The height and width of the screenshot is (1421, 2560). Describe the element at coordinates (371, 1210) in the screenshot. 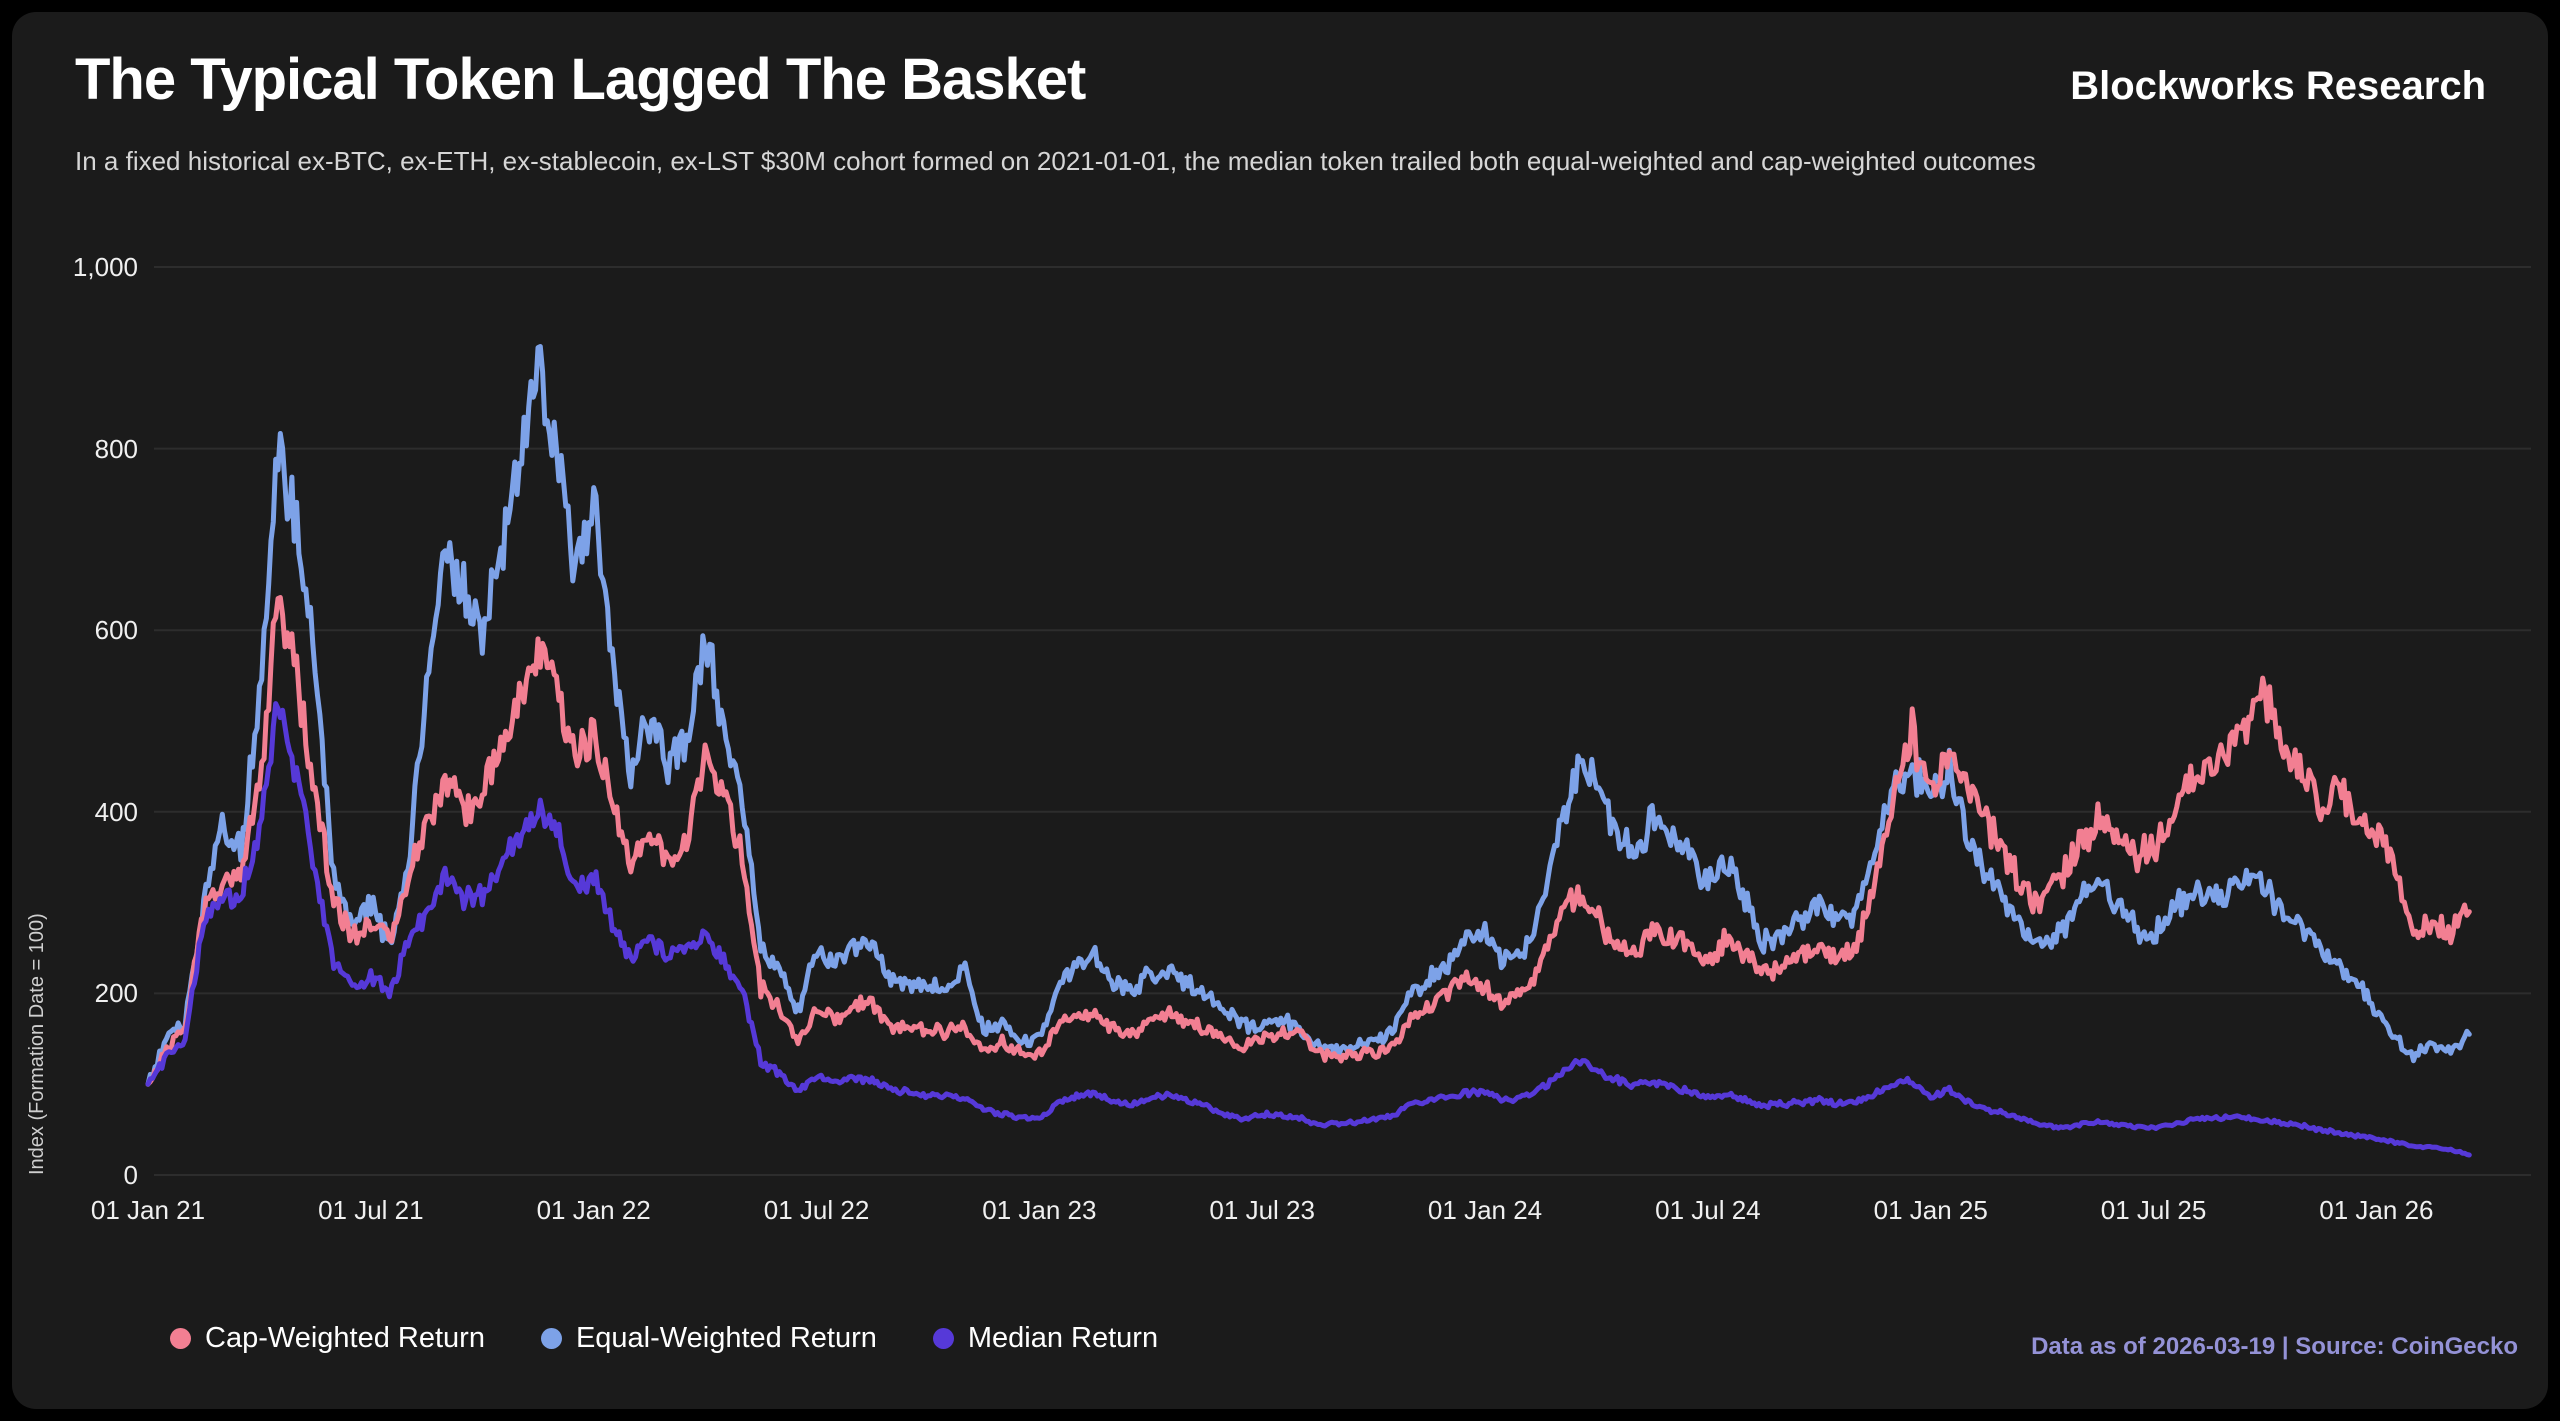

I see `x-tick-label: 01 Jul 21` at that location.